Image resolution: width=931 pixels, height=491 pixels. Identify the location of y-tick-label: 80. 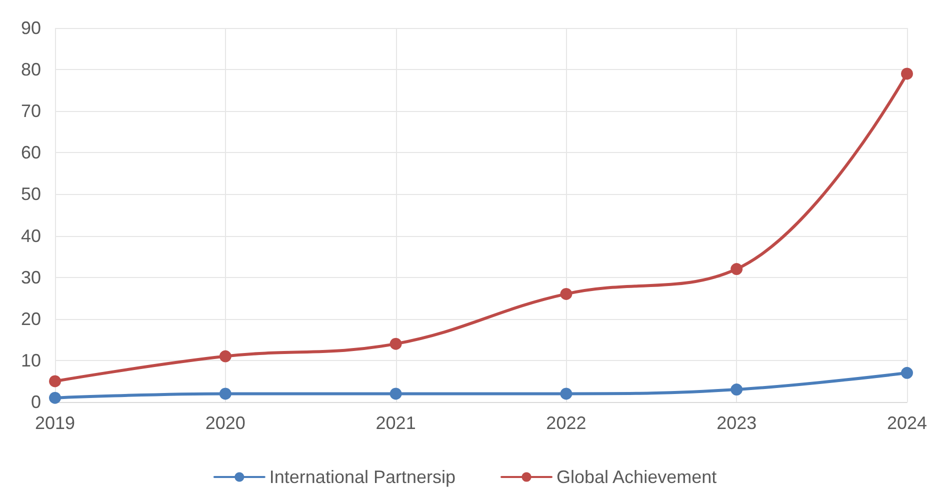
(30, 70).